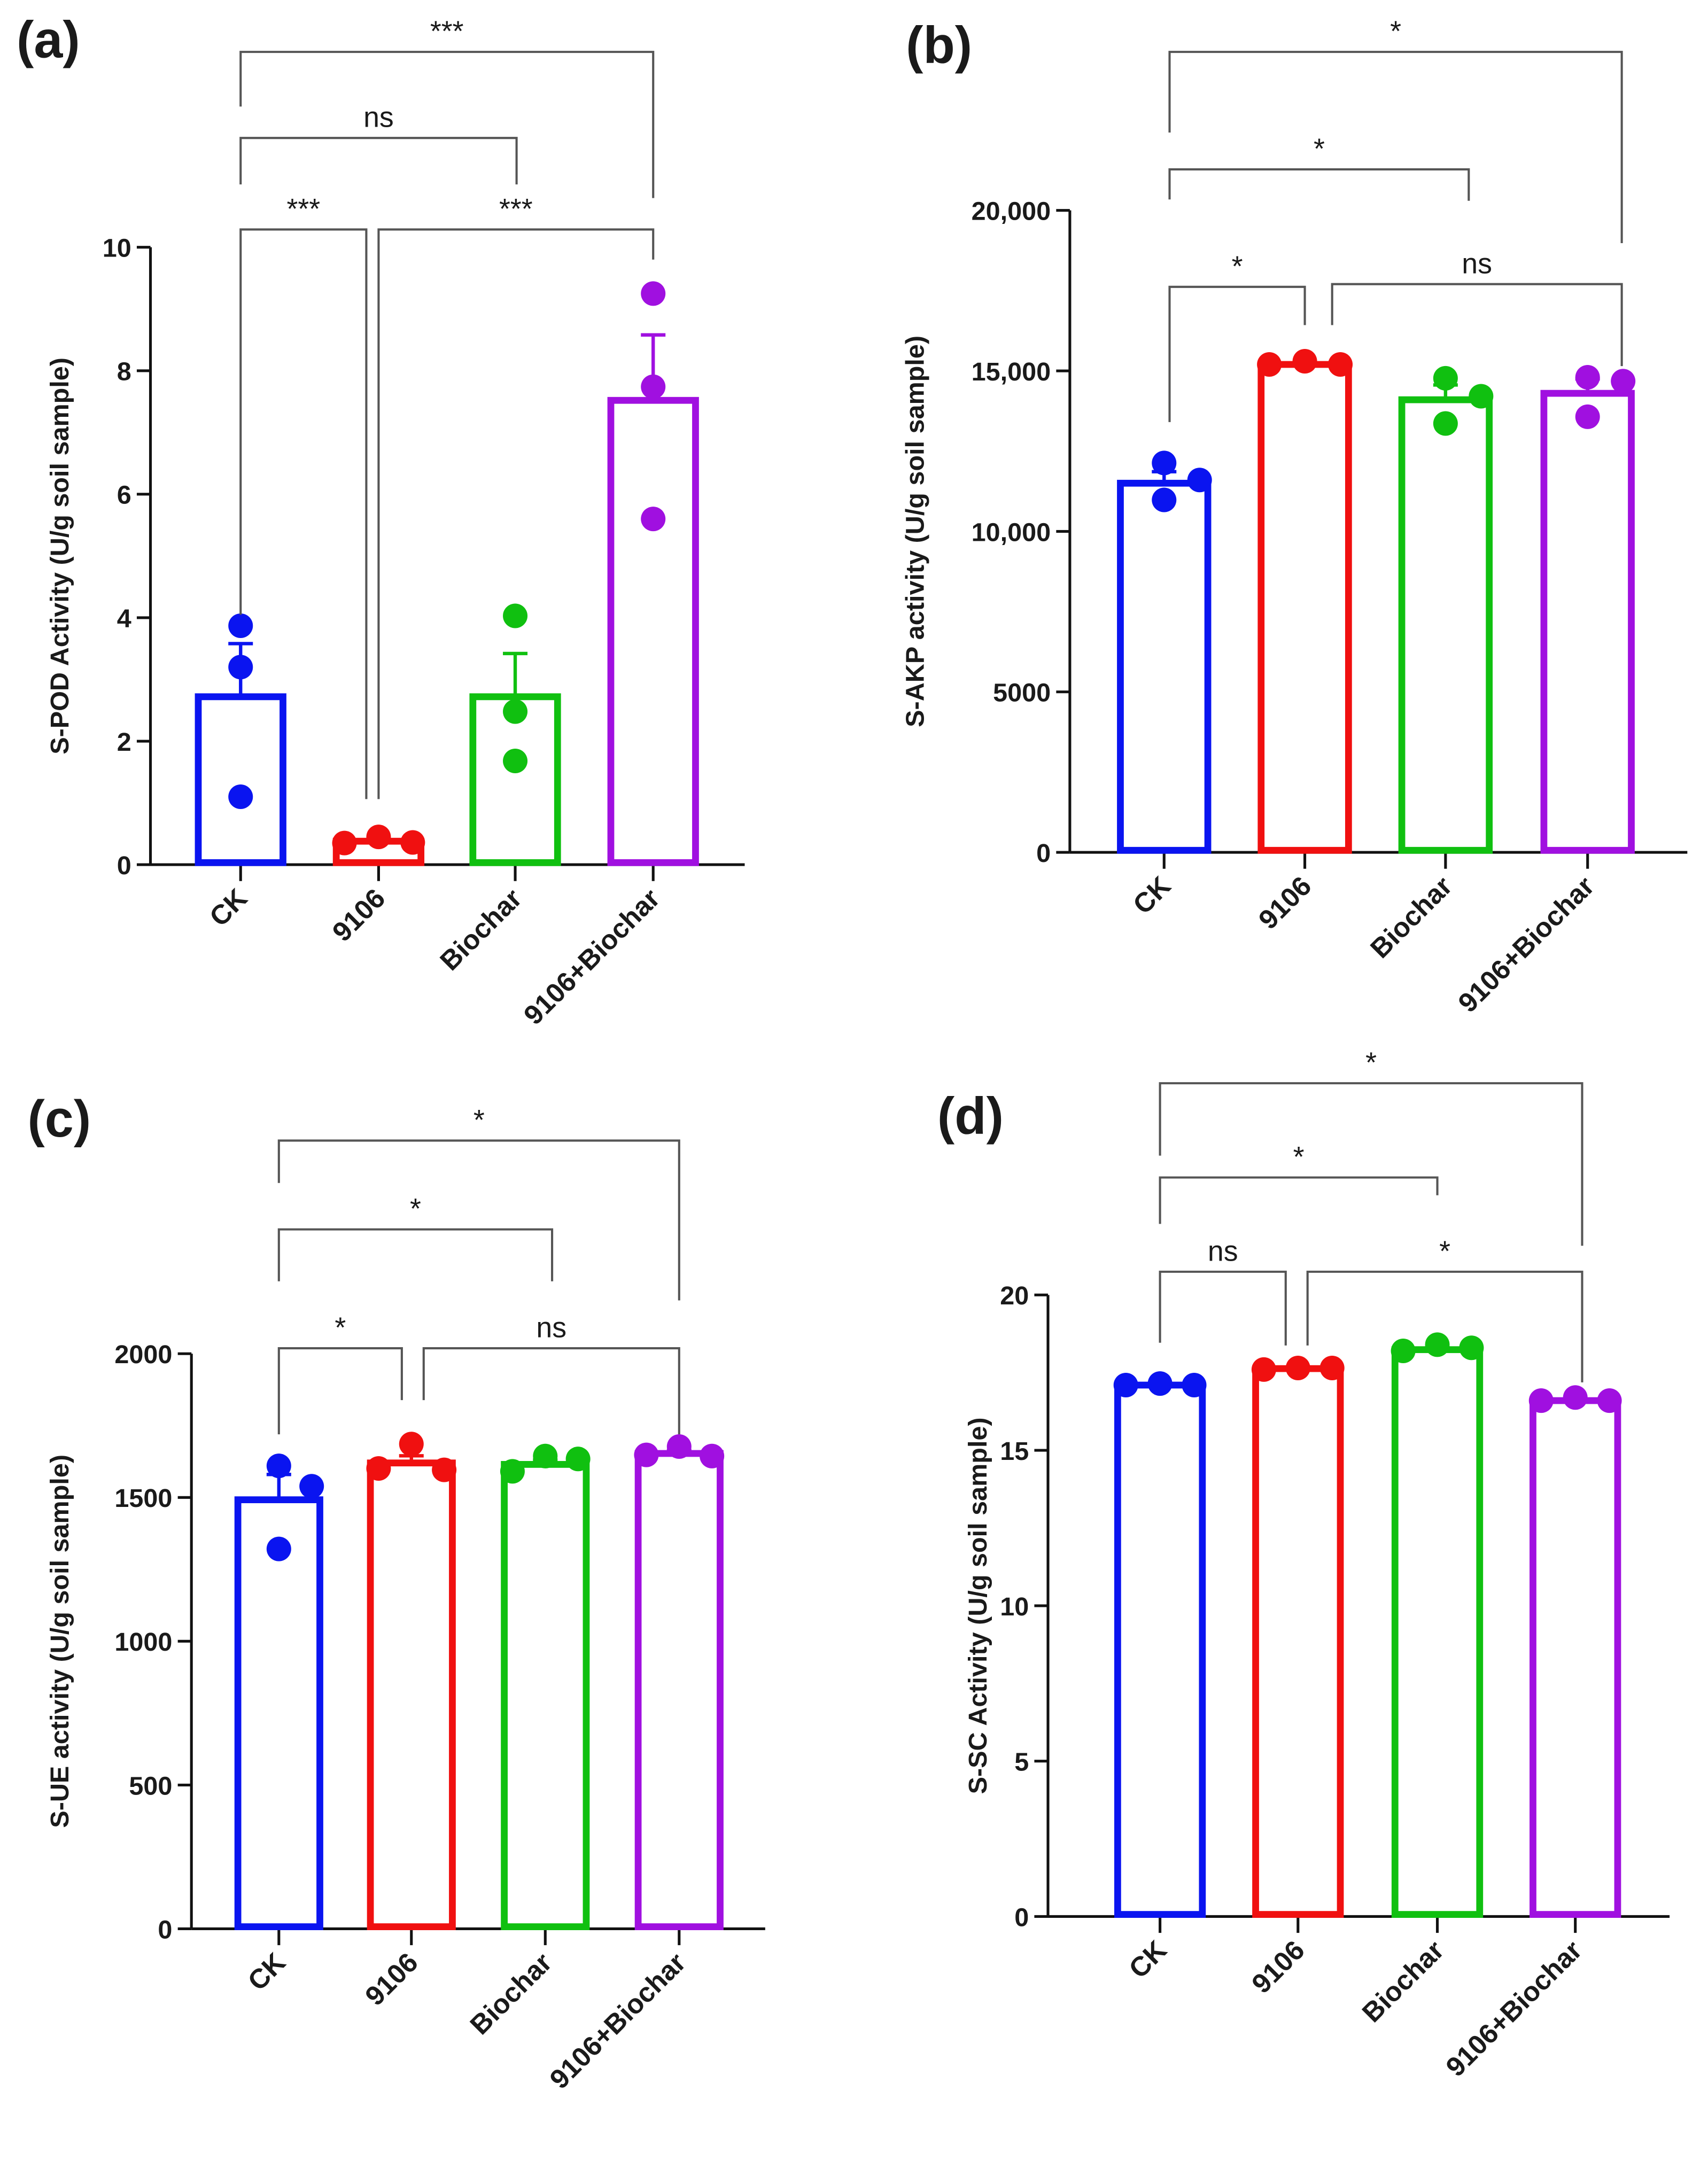 The width and height of the screenshot is (1708, 2161). I want to click on panel-label: (c), so click(59, 1119).